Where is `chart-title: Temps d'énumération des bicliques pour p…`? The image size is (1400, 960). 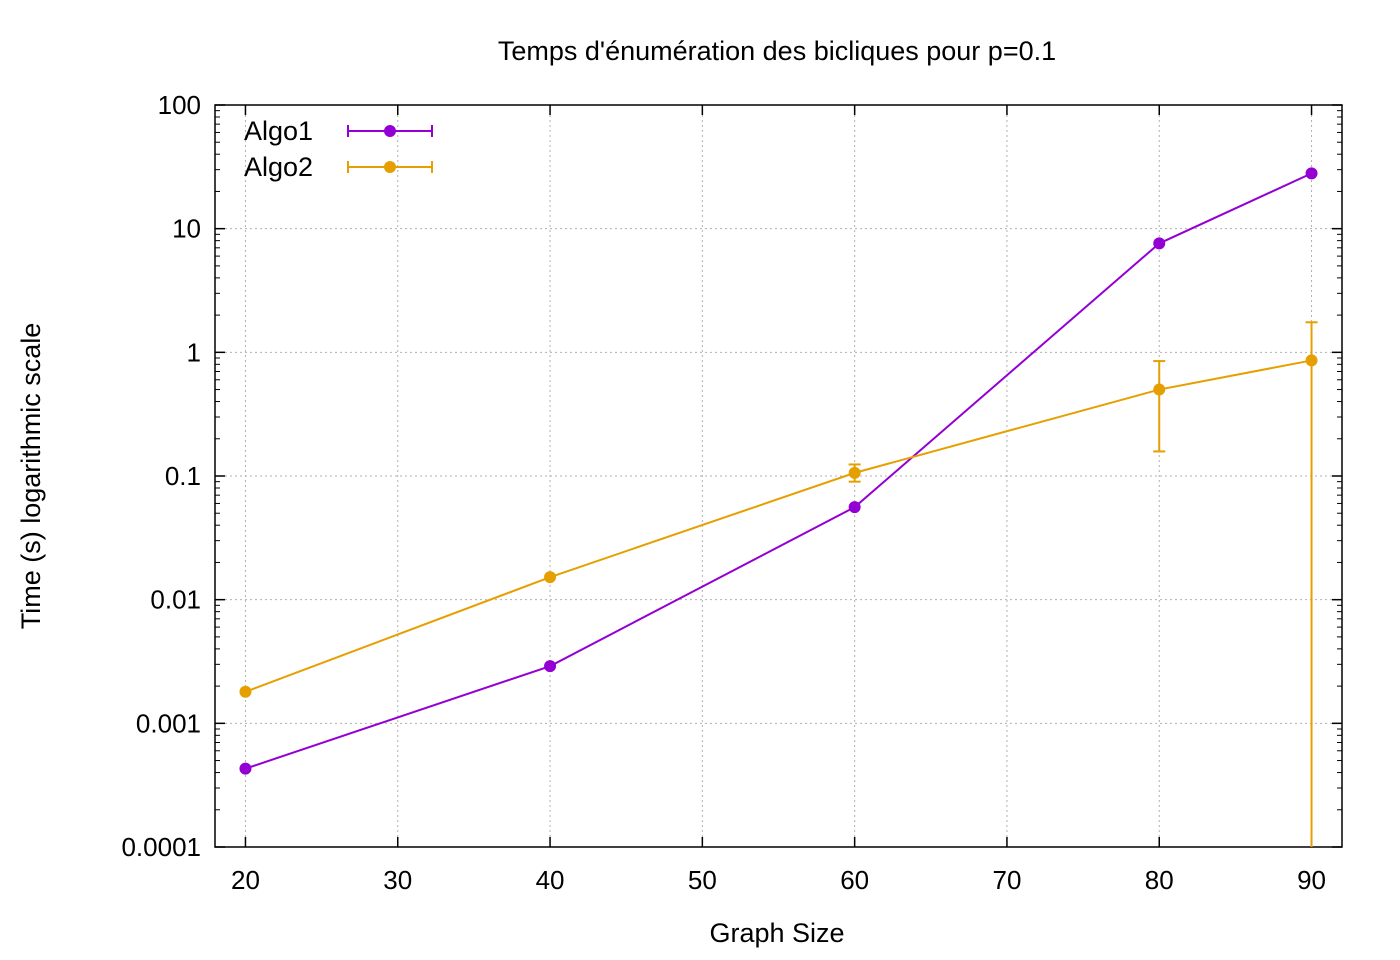
chart-title: Temps d'énumération des bicliques pour p… is located at coordinates (777, 51).